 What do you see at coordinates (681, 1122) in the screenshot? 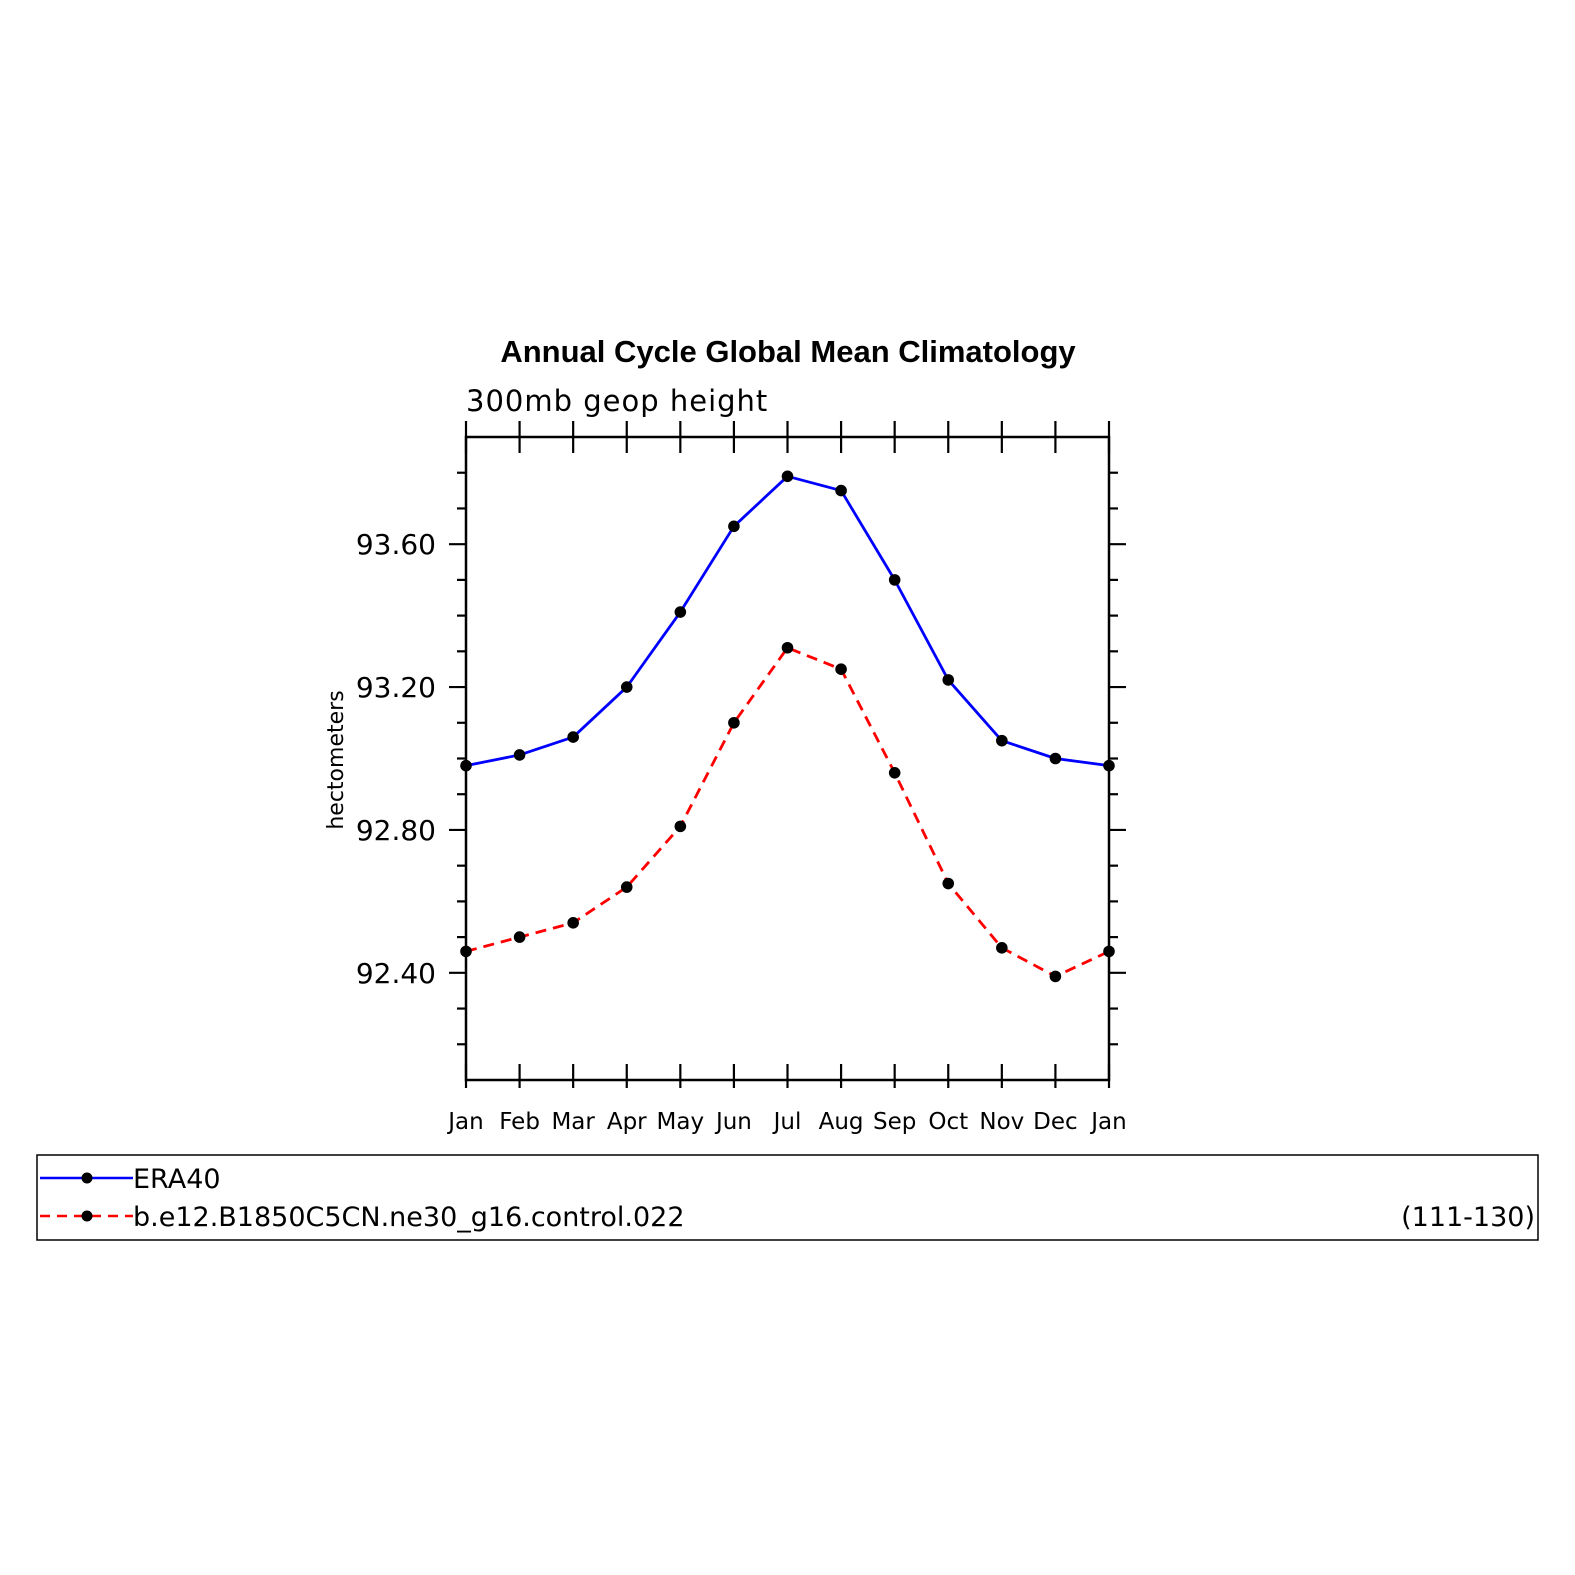
I see `x-tick-label: May` at bounding box center [681, 1122].